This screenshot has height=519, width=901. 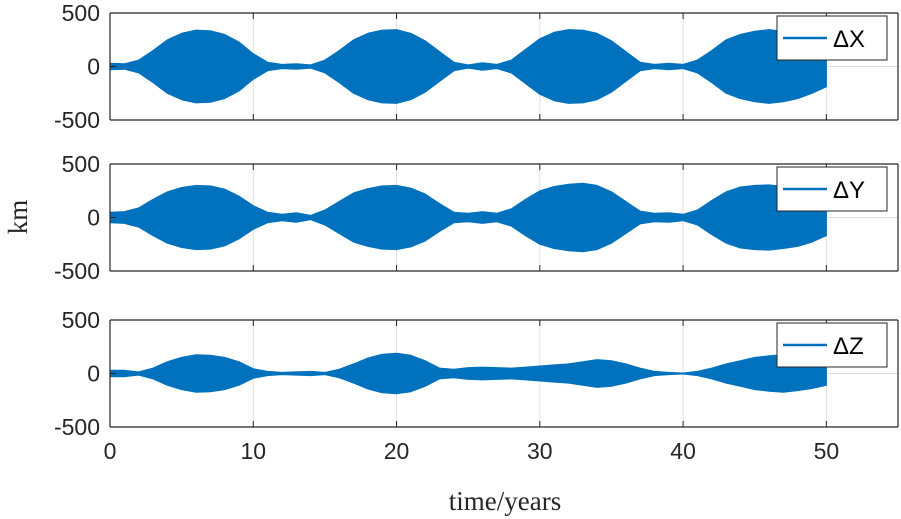 I want to click on x-tick-label: 0, so click(x=110, y=451).